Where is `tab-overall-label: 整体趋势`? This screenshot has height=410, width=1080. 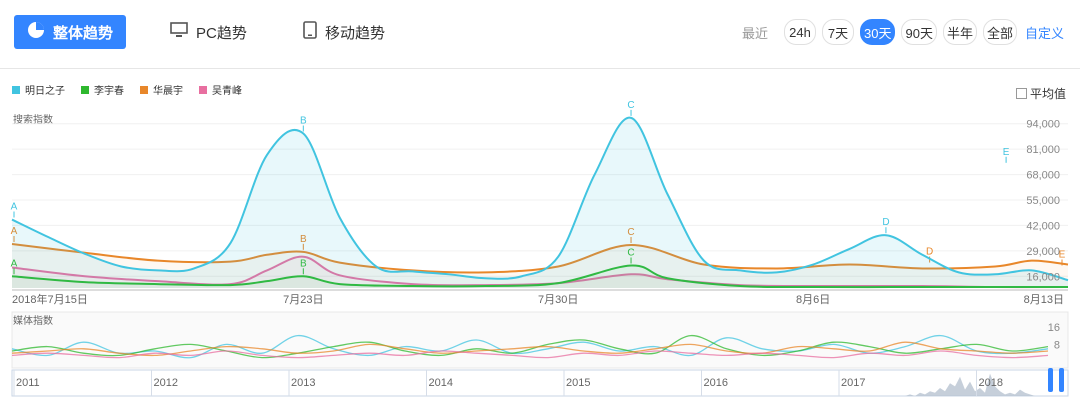 tab-overall-label: 整体趋势 is located at coordinates (82, 33).